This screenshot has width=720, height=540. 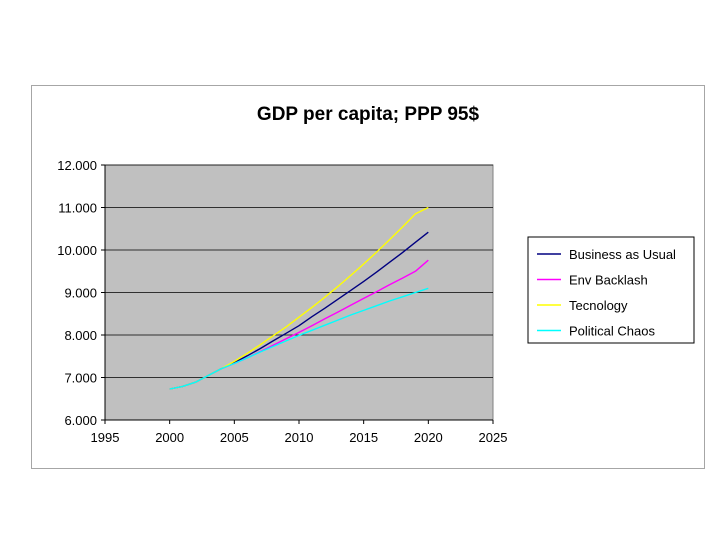 I want to click on y-tick-label: 9.000, so click(x=80, y=293).